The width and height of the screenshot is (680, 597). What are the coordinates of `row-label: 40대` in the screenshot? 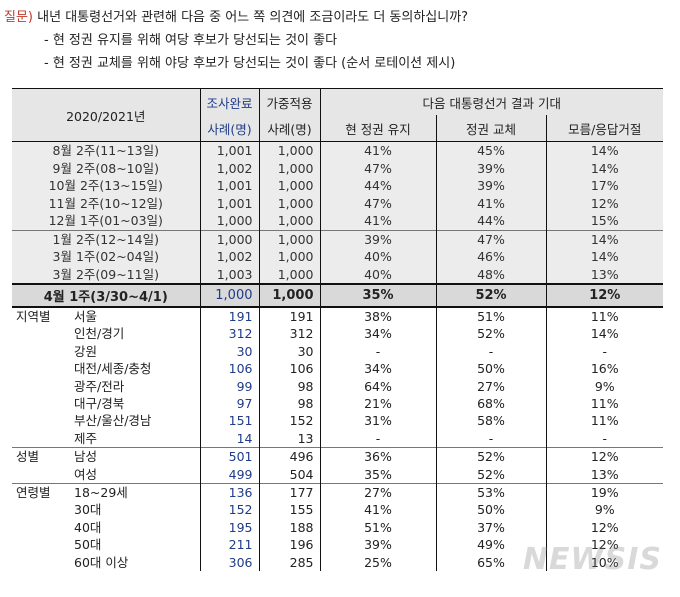 It's located at (88, 527).